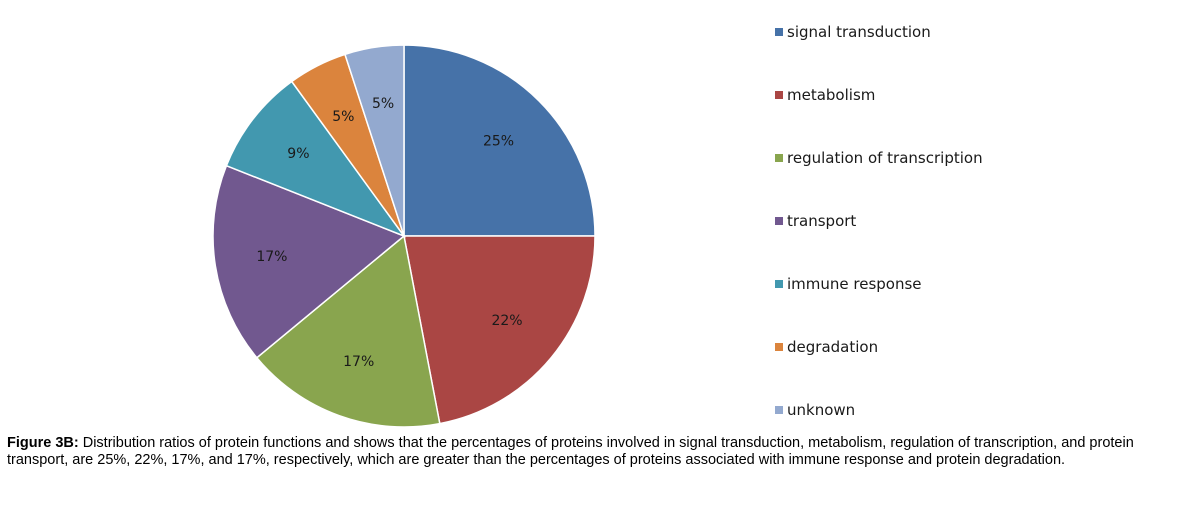 This screenshot has width=1182, height=508. I want to click on caption-prefix: Figure 3B:, so click(43, 443).